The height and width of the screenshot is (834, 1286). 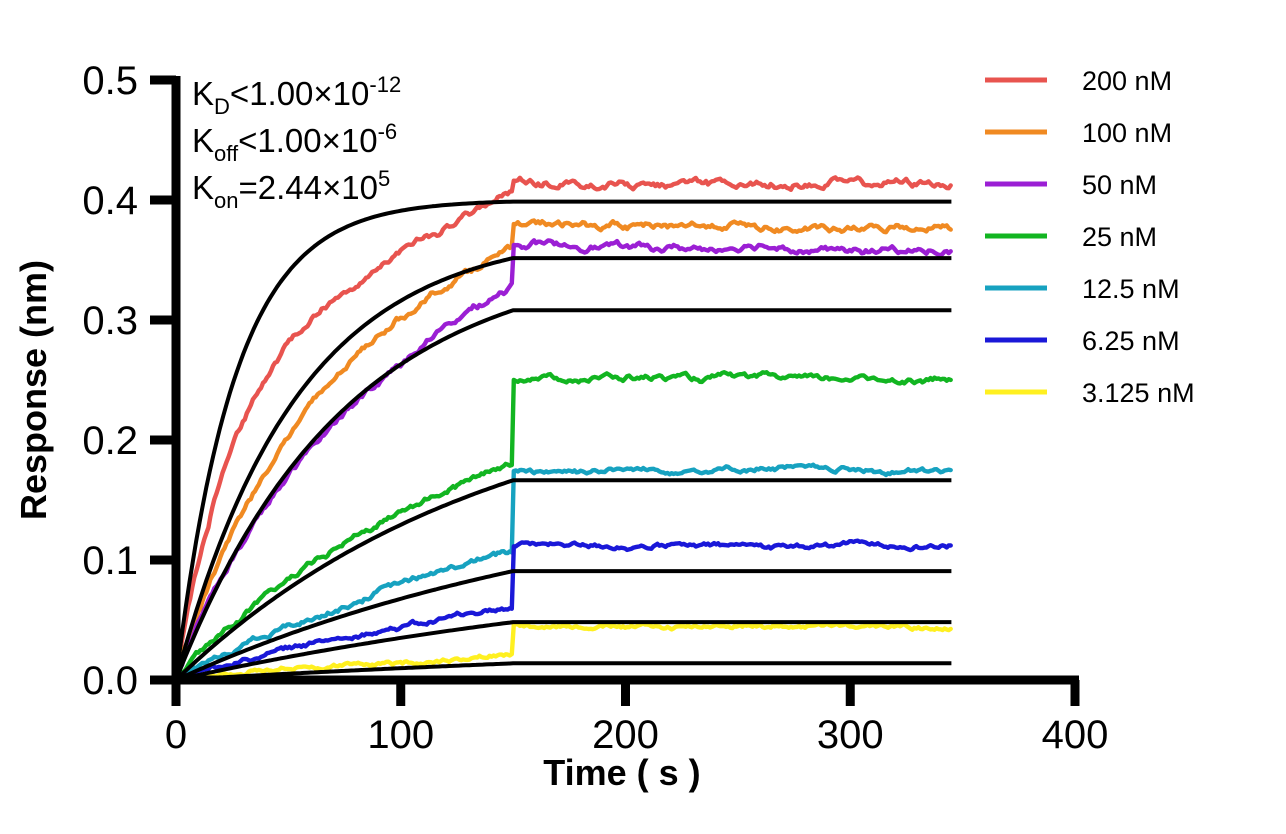 I want to click on y-tick-label: 0.2, so click(x=110, y=441).